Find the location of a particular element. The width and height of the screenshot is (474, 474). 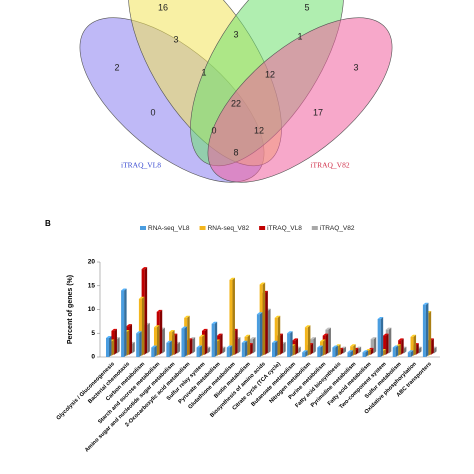

venn-count: 8 is located at coordinates (235, 152).